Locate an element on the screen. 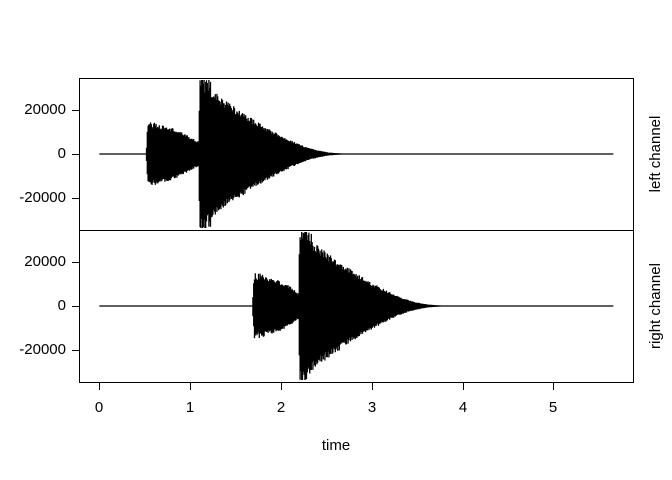 This screenshot has width=672, height=480. x-tick-label: 1 is located at coordinates (190, 407).